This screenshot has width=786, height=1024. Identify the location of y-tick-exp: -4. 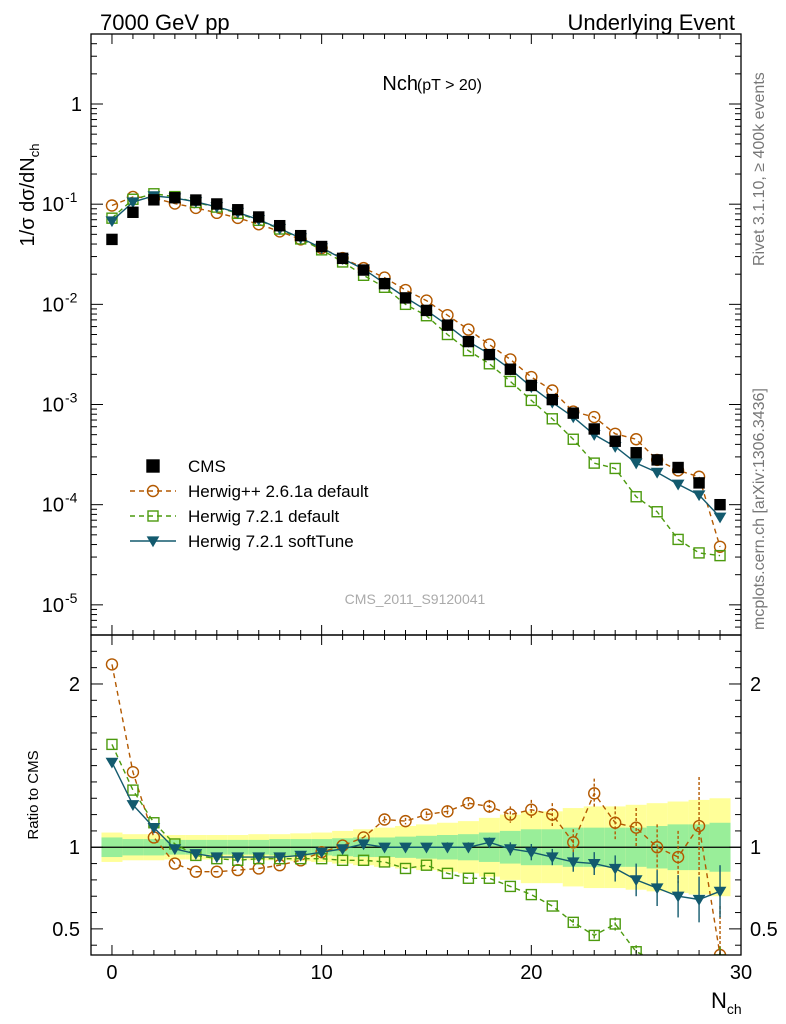
(71, 498).